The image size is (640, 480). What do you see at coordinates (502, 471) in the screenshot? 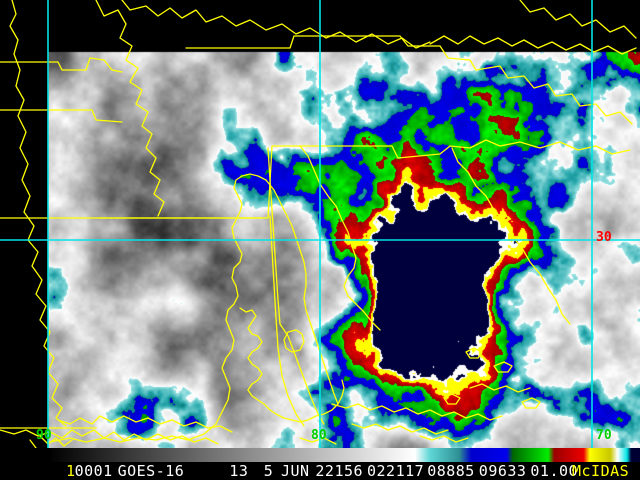
I see `element-coordinate-field: 09633` at bounding box center [502, 471].